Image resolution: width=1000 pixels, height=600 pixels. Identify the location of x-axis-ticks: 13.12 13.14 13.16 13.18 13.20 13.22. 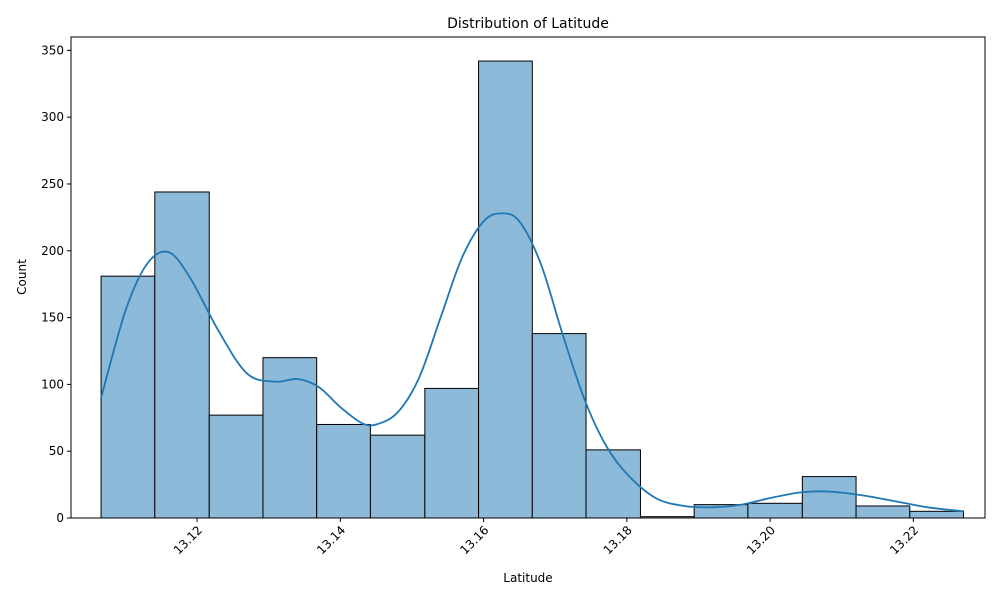
(546, 537).